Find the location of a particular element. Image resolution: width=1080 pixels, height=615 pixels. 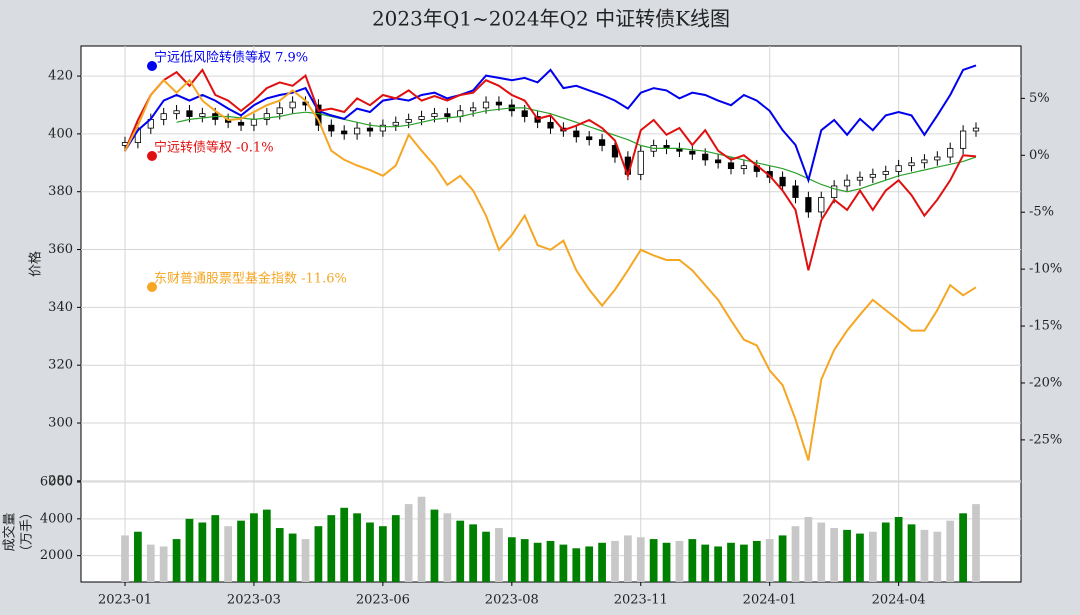

x-tick-label: 2023-06 is located at coordinates (383, 600).